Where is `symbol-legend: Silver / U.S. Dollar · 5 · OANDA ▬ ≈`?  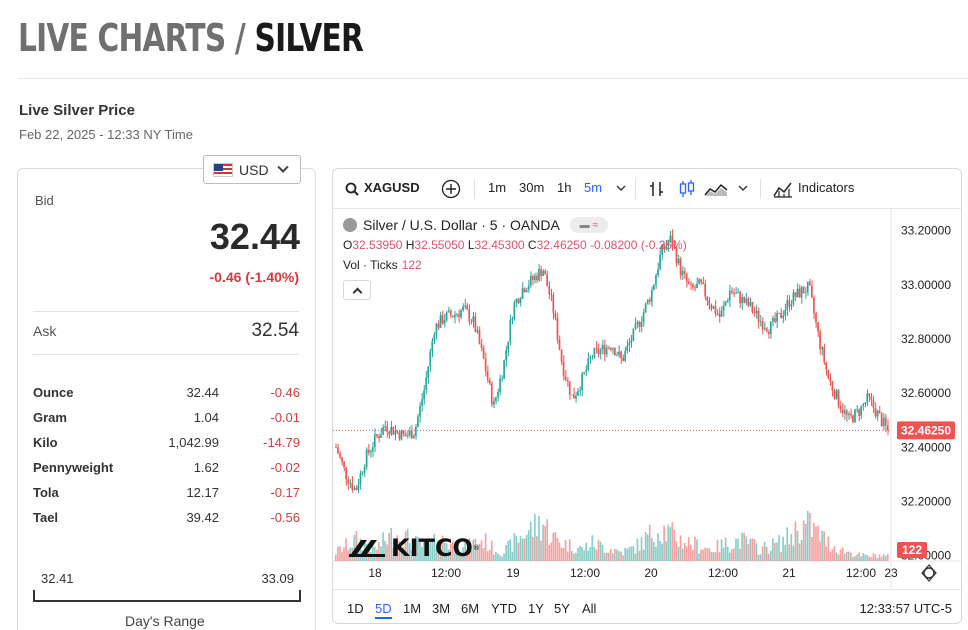 symbol-legend: Silver / U.S. Dollar · 5 · OANDA ▬ ≈ is located at coordinates (475, 225).